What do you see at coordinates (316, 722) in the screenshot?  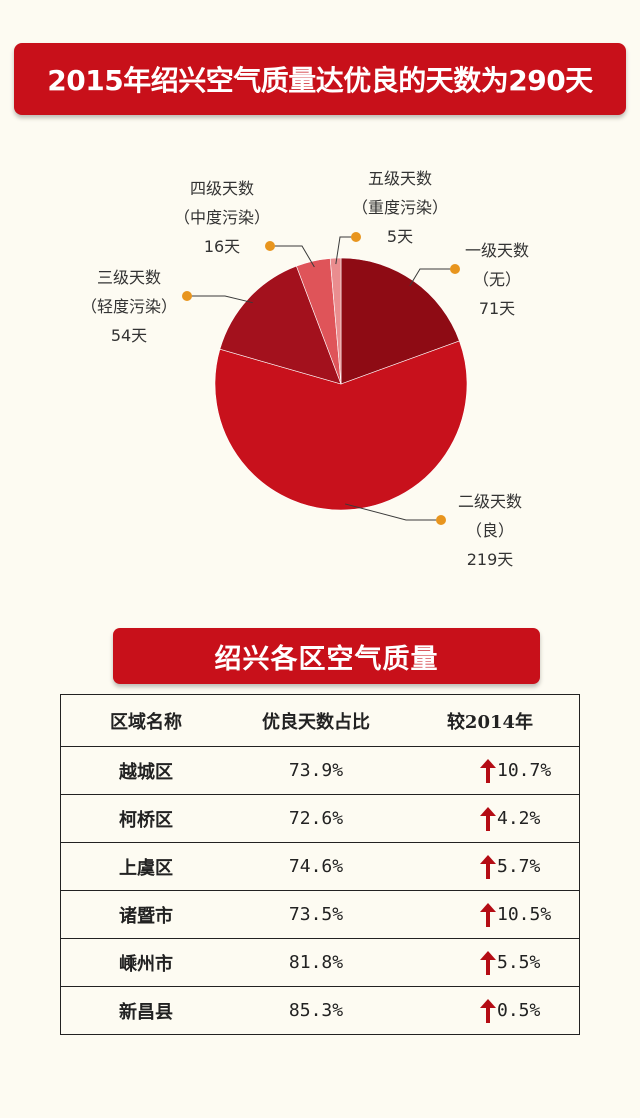 I see `header-ratio: 优良天数占比` at bounding box center [316, 722].